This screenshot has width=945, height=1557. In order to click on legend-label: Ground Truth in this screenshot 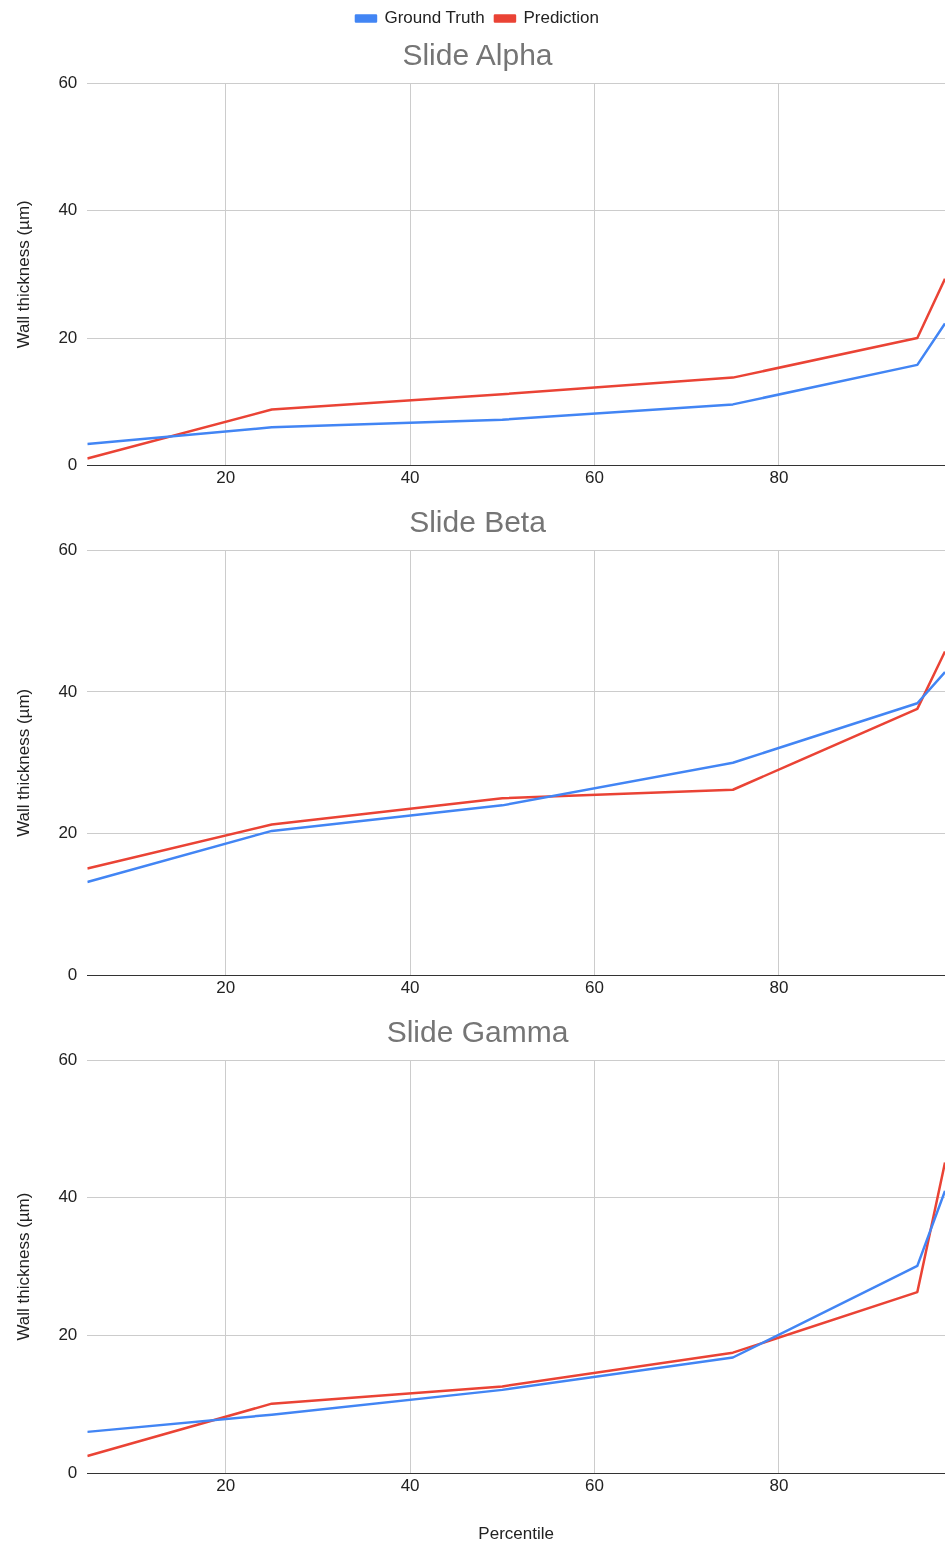, I will do `click(434, 18)`.